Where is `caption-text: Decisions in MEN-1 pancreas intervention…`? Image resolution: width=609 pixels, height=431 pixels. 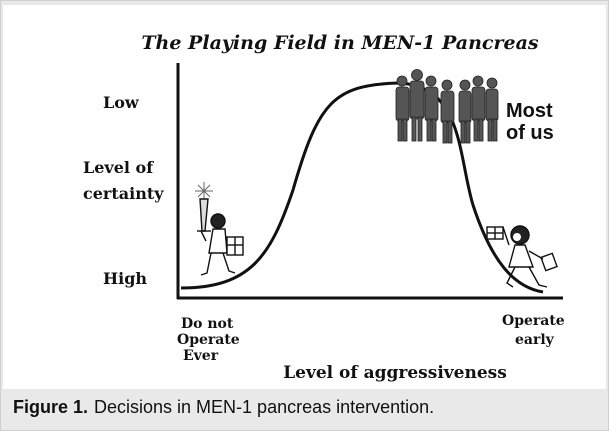
caption-text: Decisions in MEN-1 pancreas intervention… is located at coordinates (264, 407).